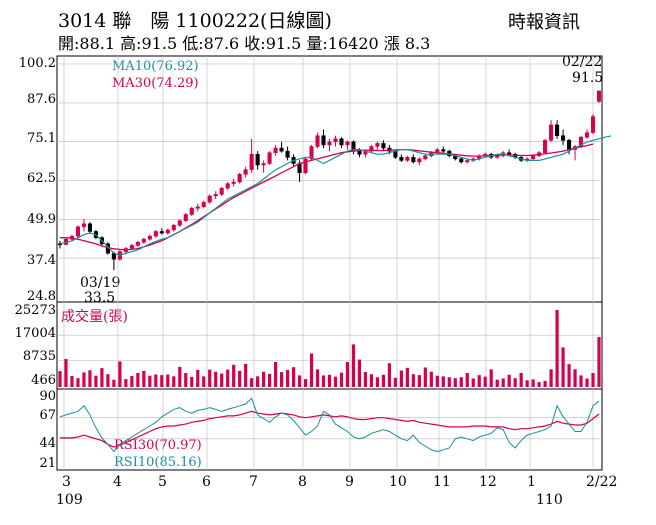 The image size is (656, 525). What do you see at coordinates (43, 380) in the screenshot?
I see `volume-ytick: 466` at bounding box center [43, 380].